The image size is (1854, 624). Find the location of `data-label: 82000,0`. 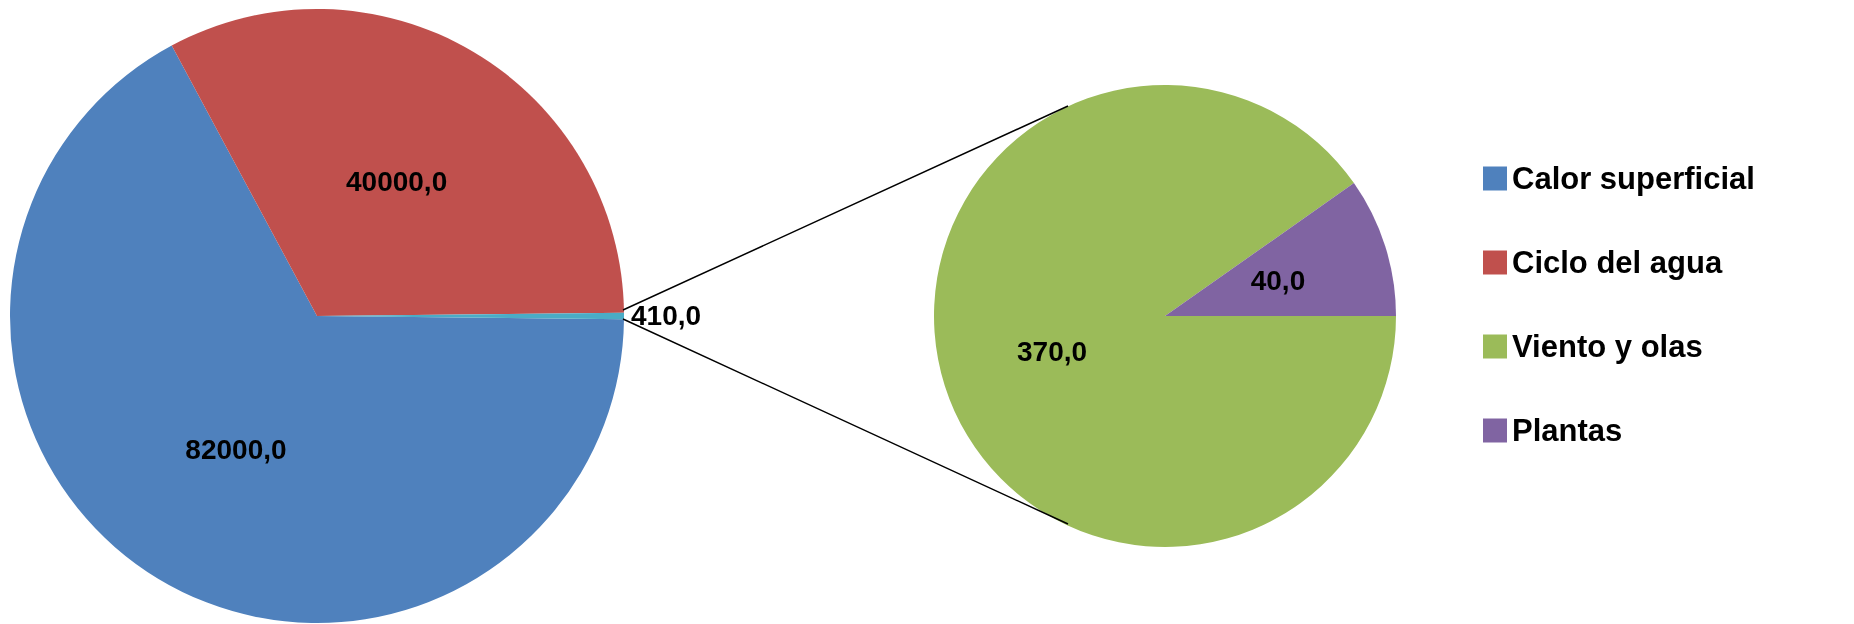

data-label: 82000,0 is located at coordinates (236, 450).